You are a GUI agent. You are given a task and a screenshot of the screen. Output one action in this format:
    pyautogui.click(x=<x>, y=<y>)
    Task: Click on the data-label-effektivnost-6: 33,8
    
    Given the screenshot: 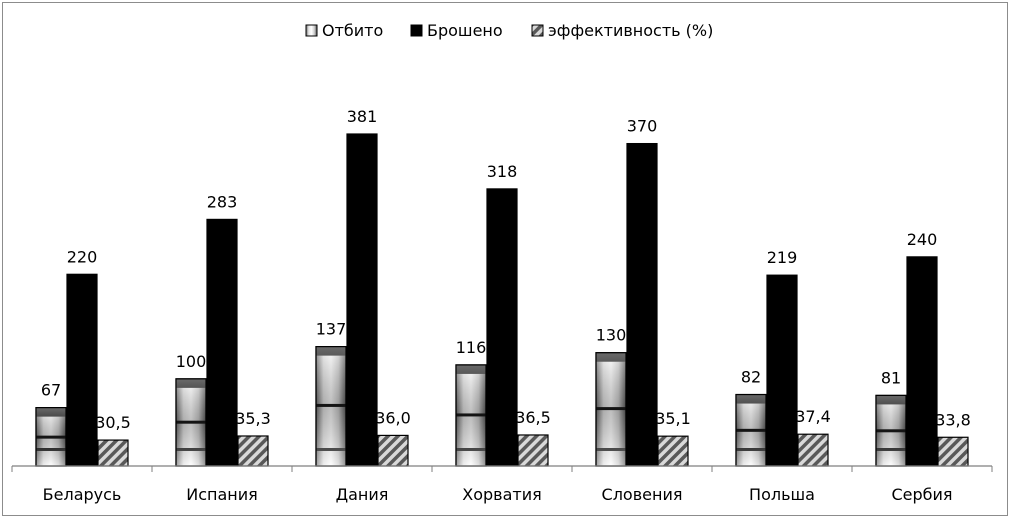 What is the action you would take?
    pyautogui.click(x=953, y=419)
    